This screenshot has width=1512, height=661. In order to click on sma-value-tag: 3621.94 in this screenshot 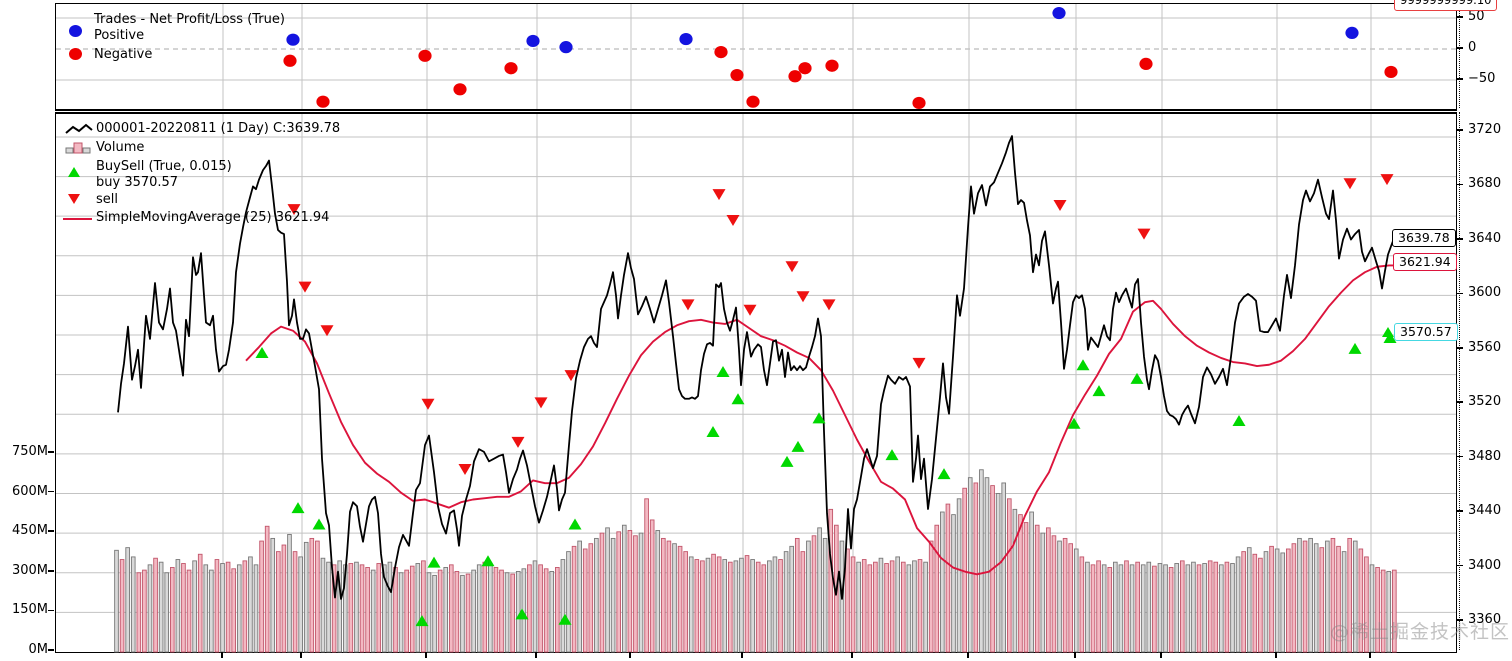, I will do `click(1425, 262)`.